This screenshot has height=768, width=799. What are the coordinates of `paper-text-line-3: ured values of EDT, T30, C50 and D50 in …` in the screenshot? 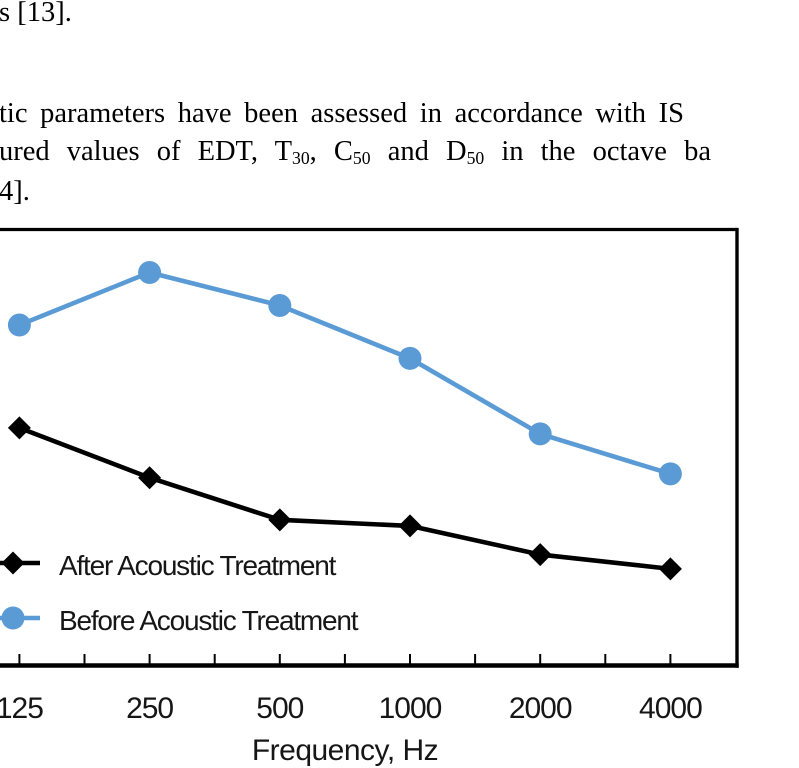 It's located at (355, 152).